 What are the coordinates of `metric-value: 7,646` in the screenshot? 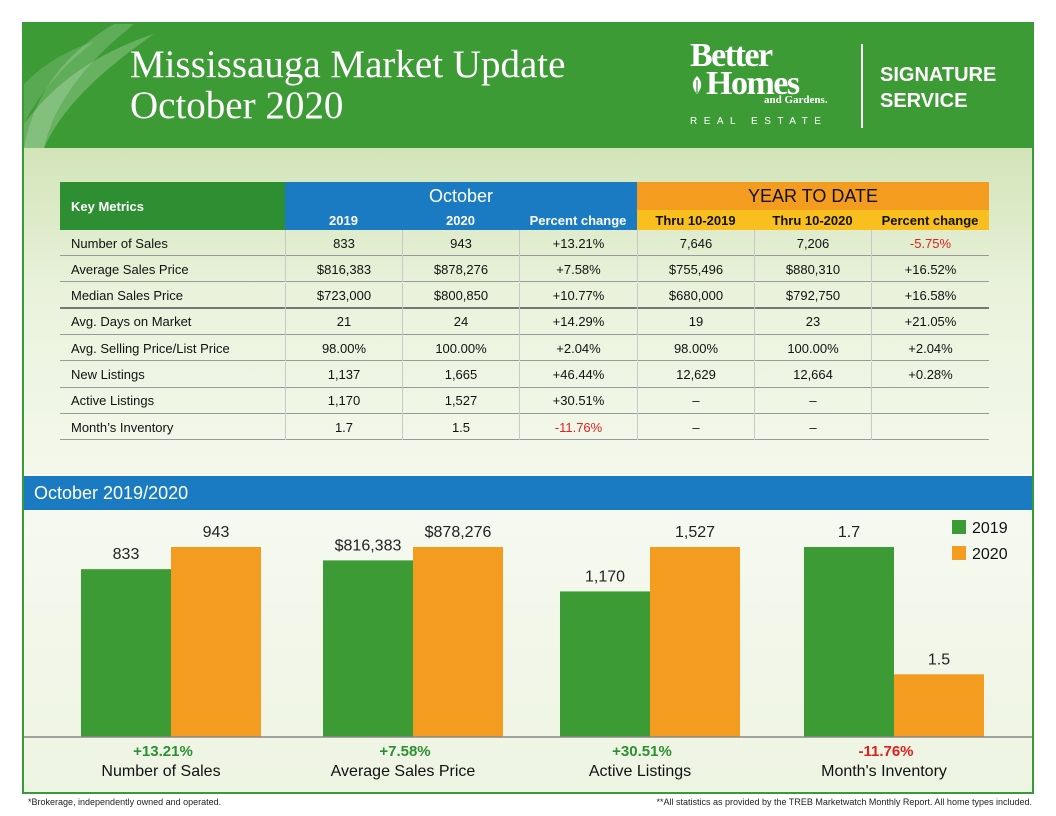 It's located at (695, 243).